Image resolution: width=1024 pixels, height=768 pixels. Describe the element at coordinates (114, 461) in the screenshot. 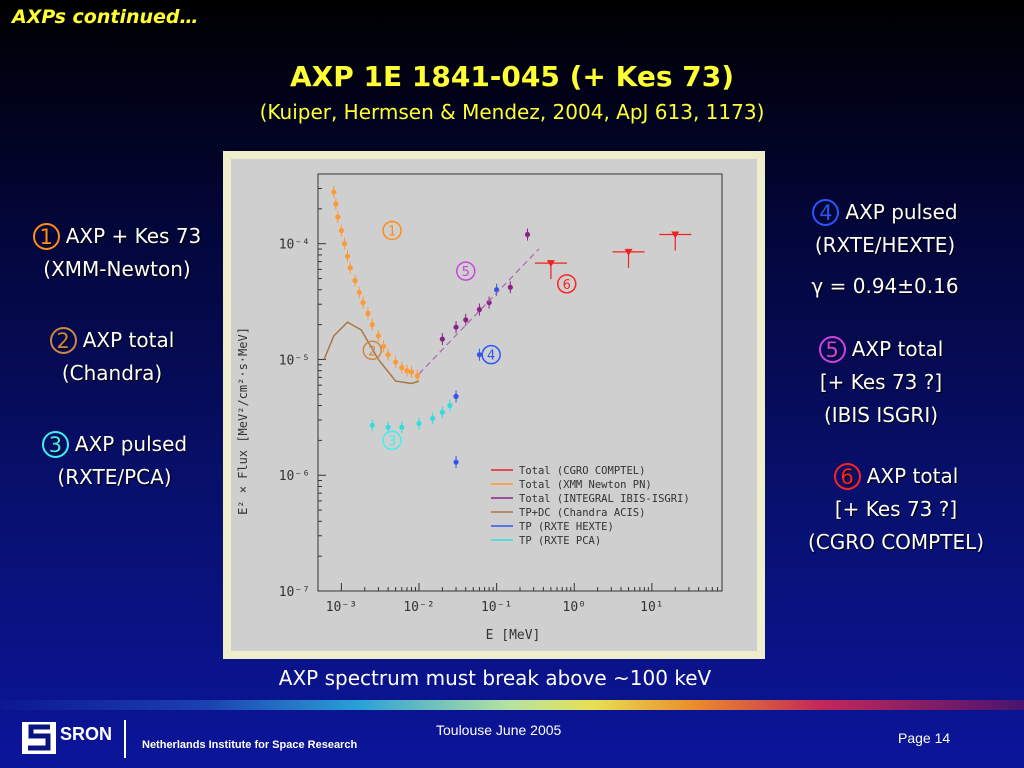

I see `annotation-3: 3 AXP pulsed (RXTE/PCA)` at that location.